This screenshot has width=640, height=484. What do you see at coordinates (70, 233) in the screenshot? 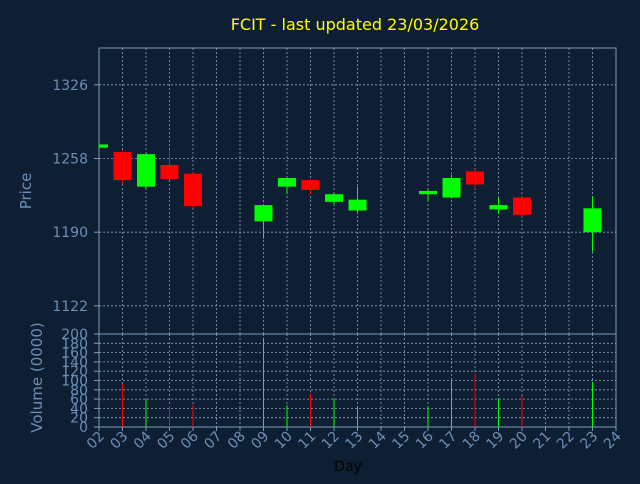
I see `price-tick-label: 1190` at bounding box center [70, 233].